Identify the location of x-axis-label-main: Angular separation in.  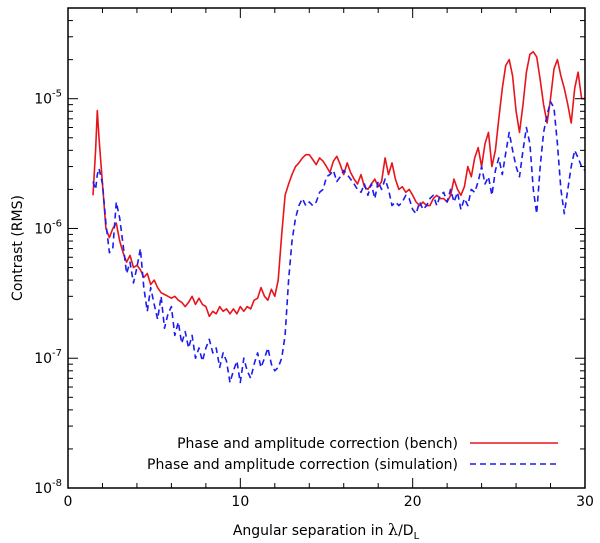
(310, 531).